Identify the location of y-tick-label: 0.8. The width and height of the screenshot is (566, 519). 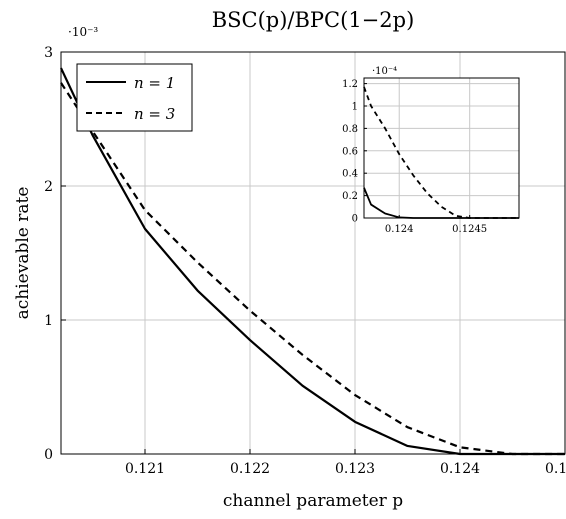
(350, 129).